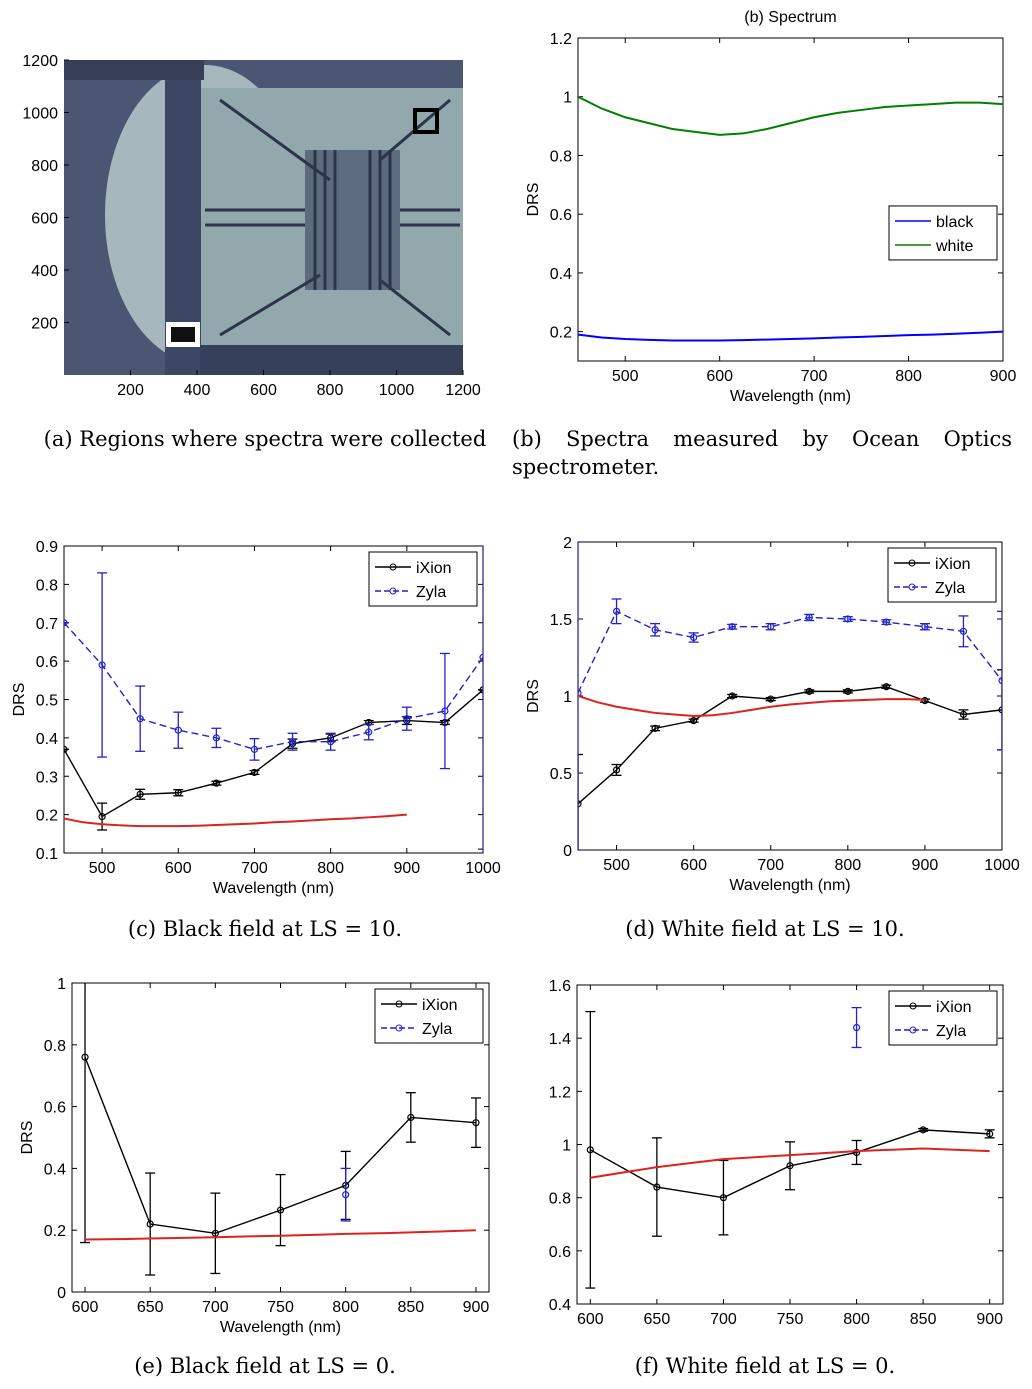 This screenshot has height=1389, width=1032. I want to click on y-tick-label: 600, so click(44, 219).